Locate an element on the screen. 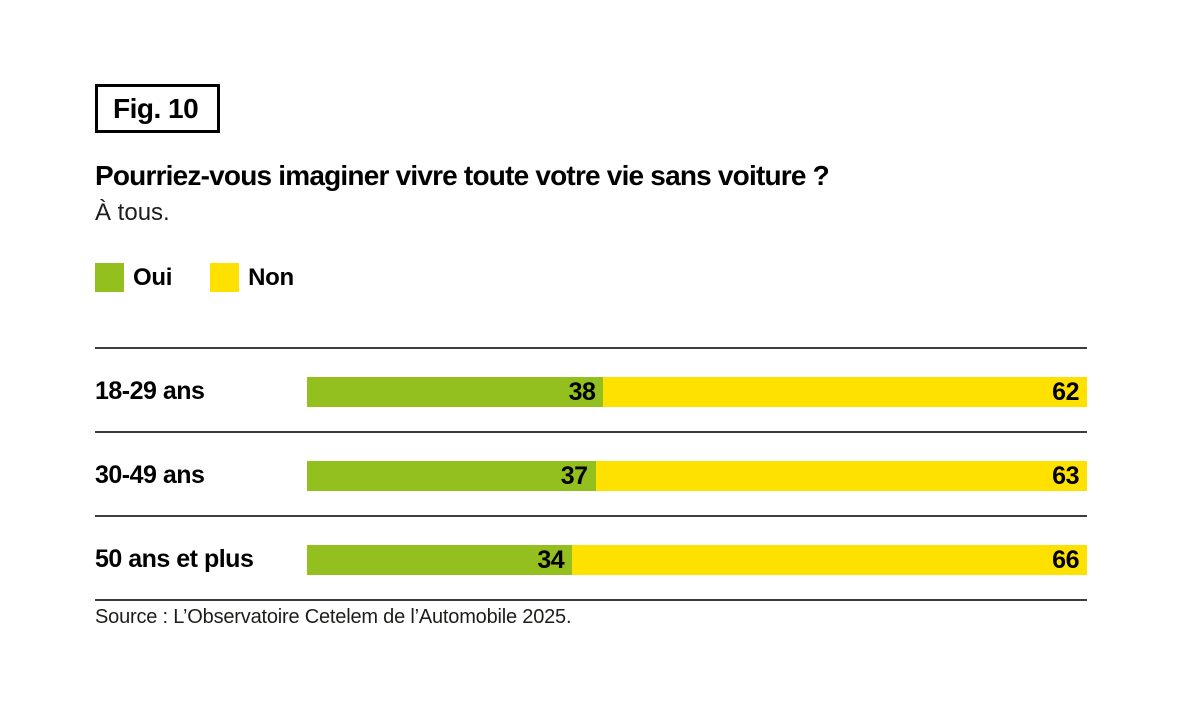 Image resolution: width=1181 pixels, height=709 pixels. bar-segment-oui: 34 is located at coordinates (440, 560).